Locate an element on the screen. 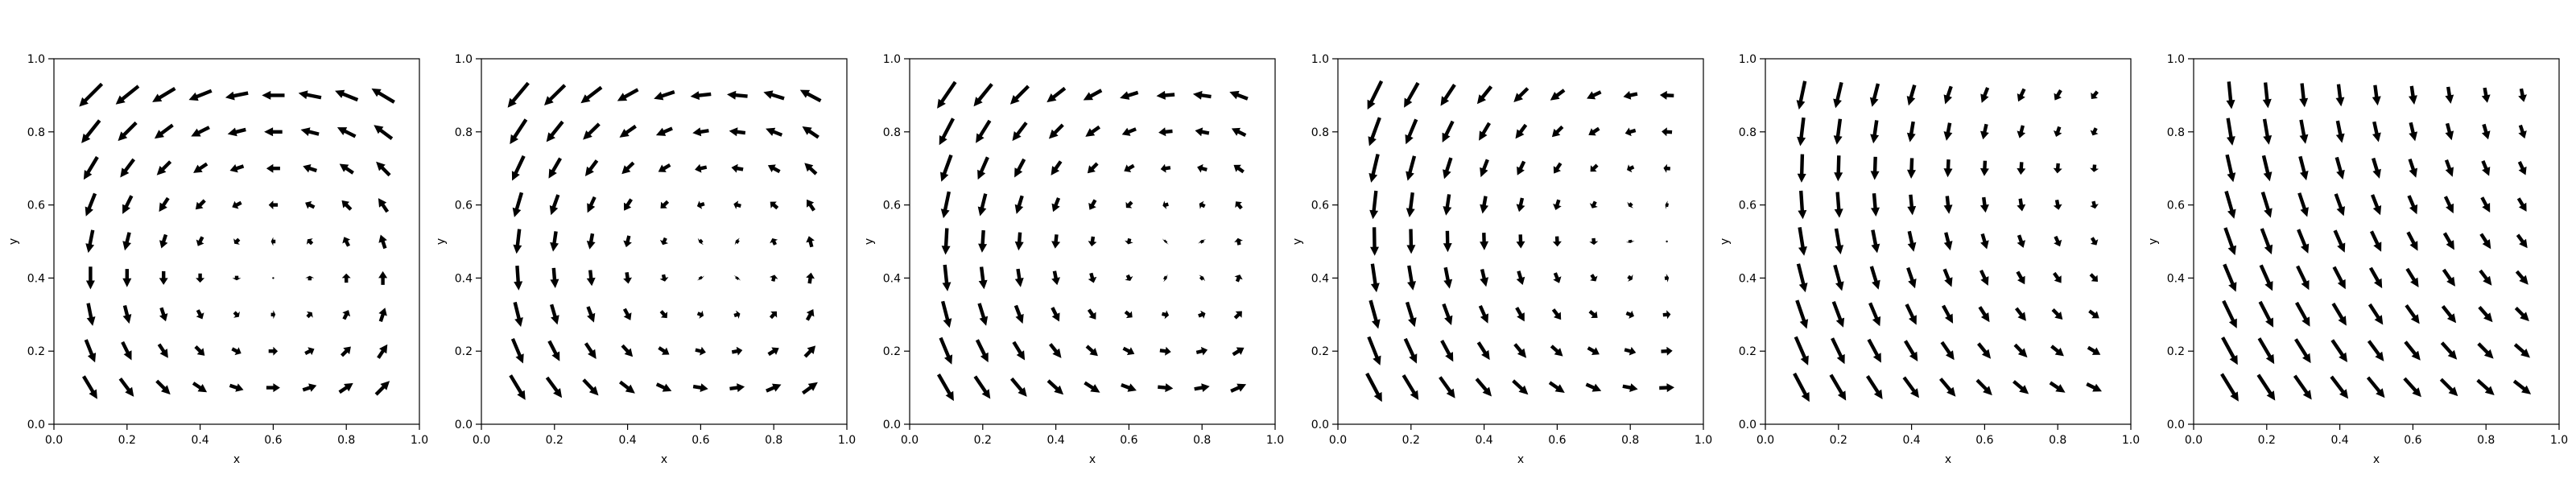 Image resolution: width=2576 pixels, height=483 pixels. x-tick-label: 0.8 is located at coordinates (1630, 441).